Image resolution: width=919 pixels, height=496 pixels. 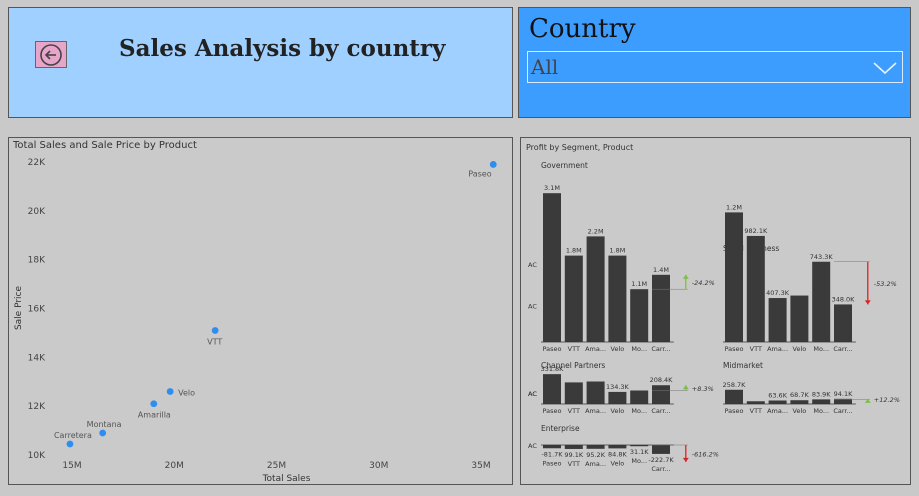 What do you see at coordinates (37, 358) in the screenshot?
I see `y-tick-label: 14K` at bounding box center [37, 358].